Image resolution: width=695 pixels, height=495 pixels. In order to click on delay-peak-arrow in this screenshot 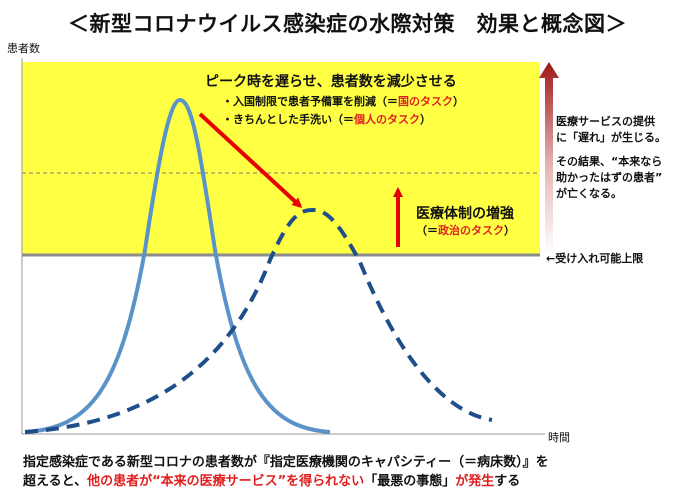, I will do `click(250, 160)`.